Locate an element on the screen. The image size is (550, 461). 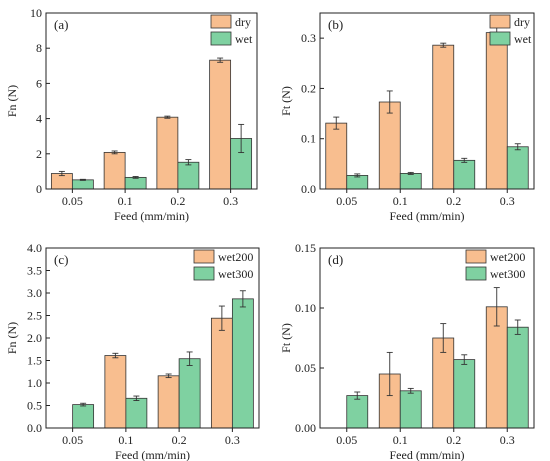
y-tick-label: 2 is located at coordinates (39, 154).